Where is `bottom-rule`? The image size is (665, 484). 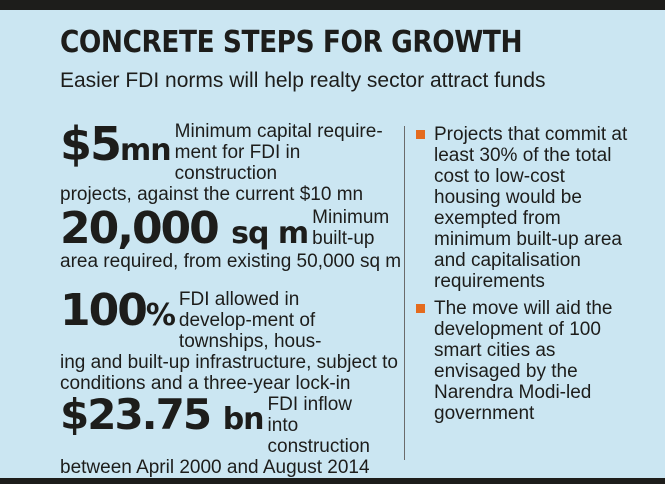 bottom-rule is located at coordinates (332, 481).